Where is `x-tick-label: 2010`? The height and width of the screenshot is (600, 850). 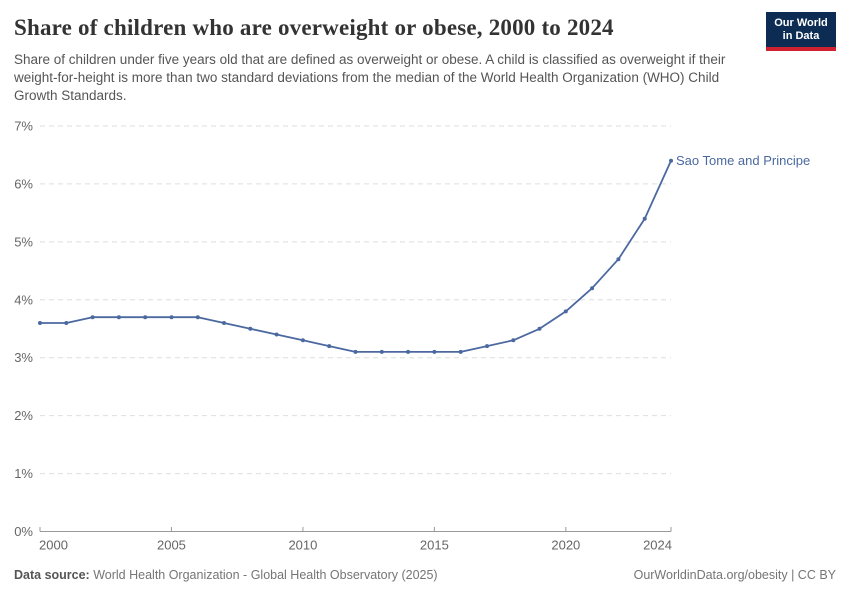
x-tick-label: 2010 is located at coordinates (302, 545).